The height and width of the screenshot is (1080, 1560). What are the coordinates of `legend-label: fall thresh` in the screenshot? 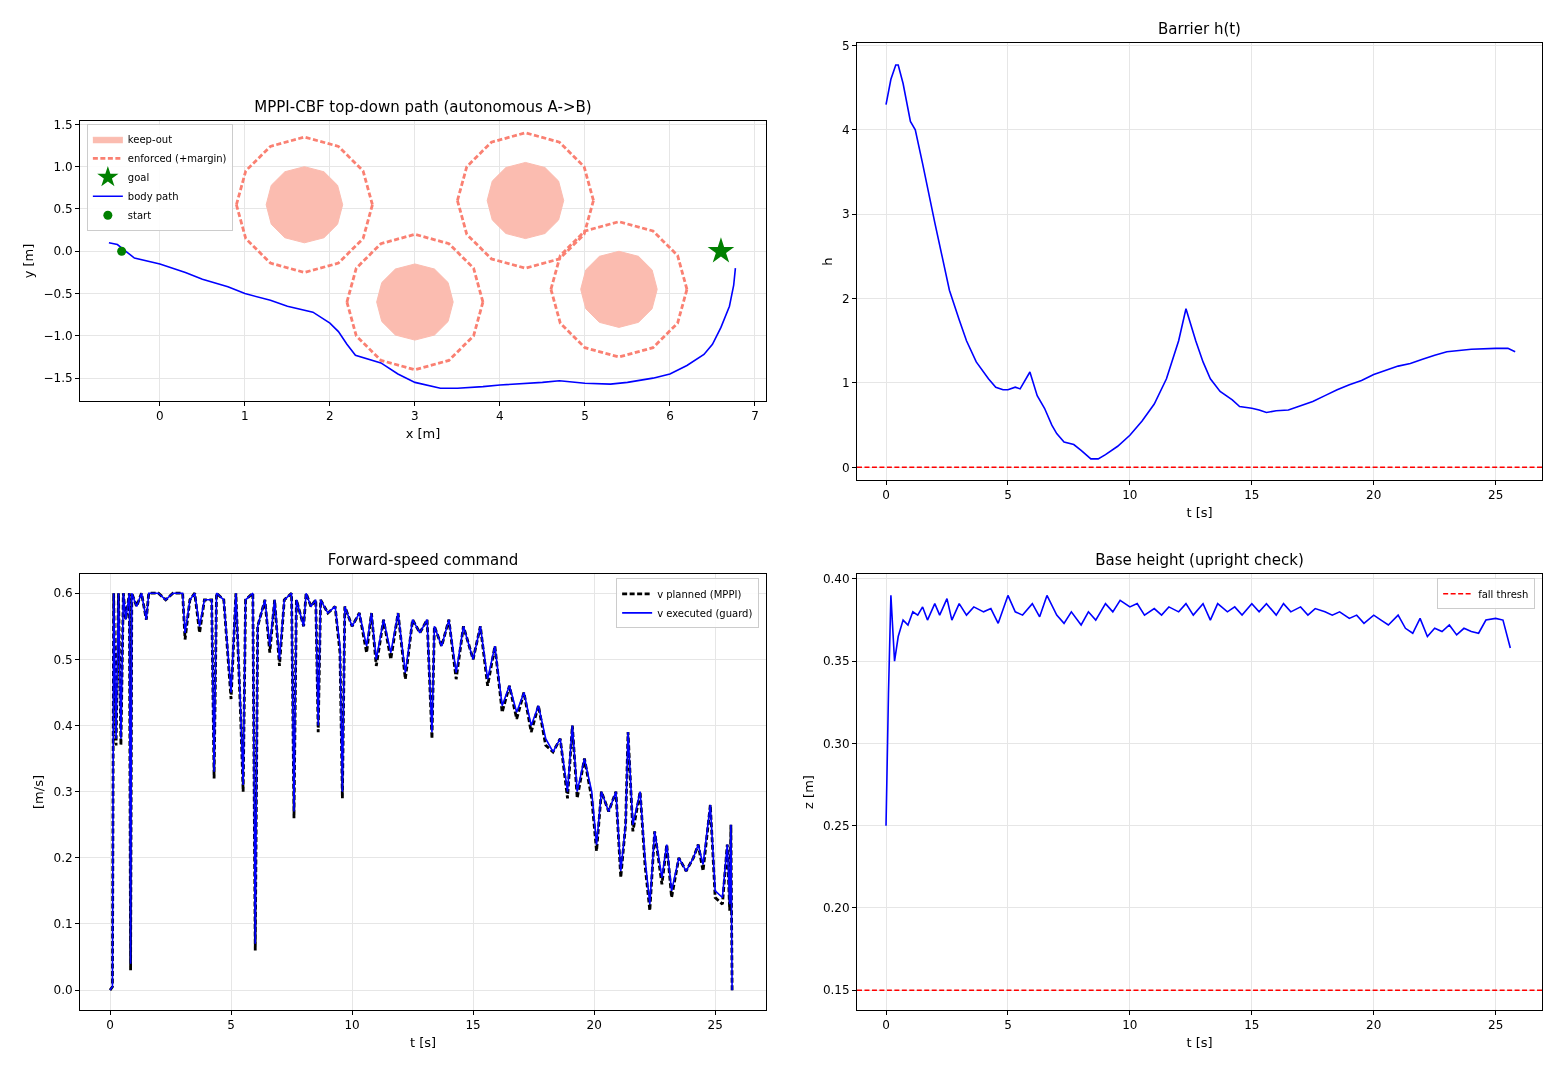 It's located at (1503, 594).